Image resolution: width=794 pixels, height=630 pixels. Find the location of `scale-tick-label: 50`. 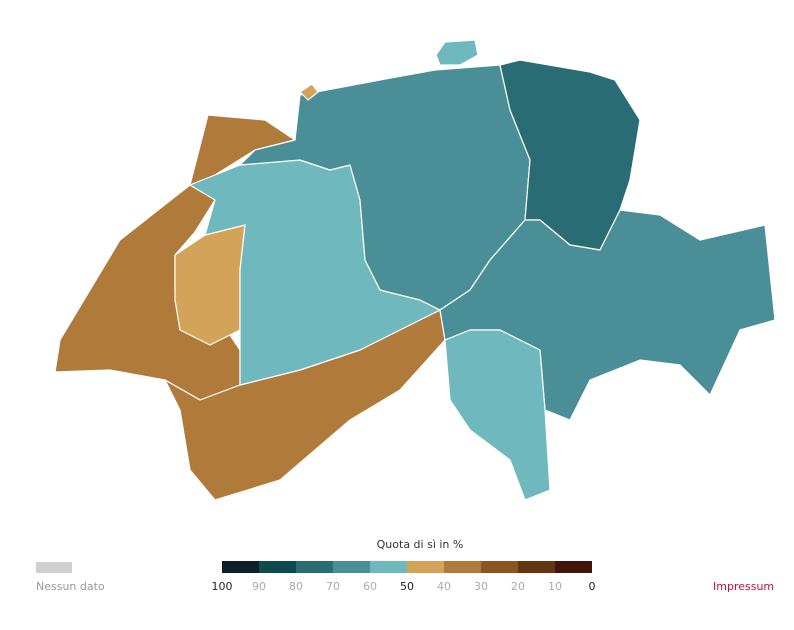

scale-tick-label: 50 is located at coordinates (407, 586).